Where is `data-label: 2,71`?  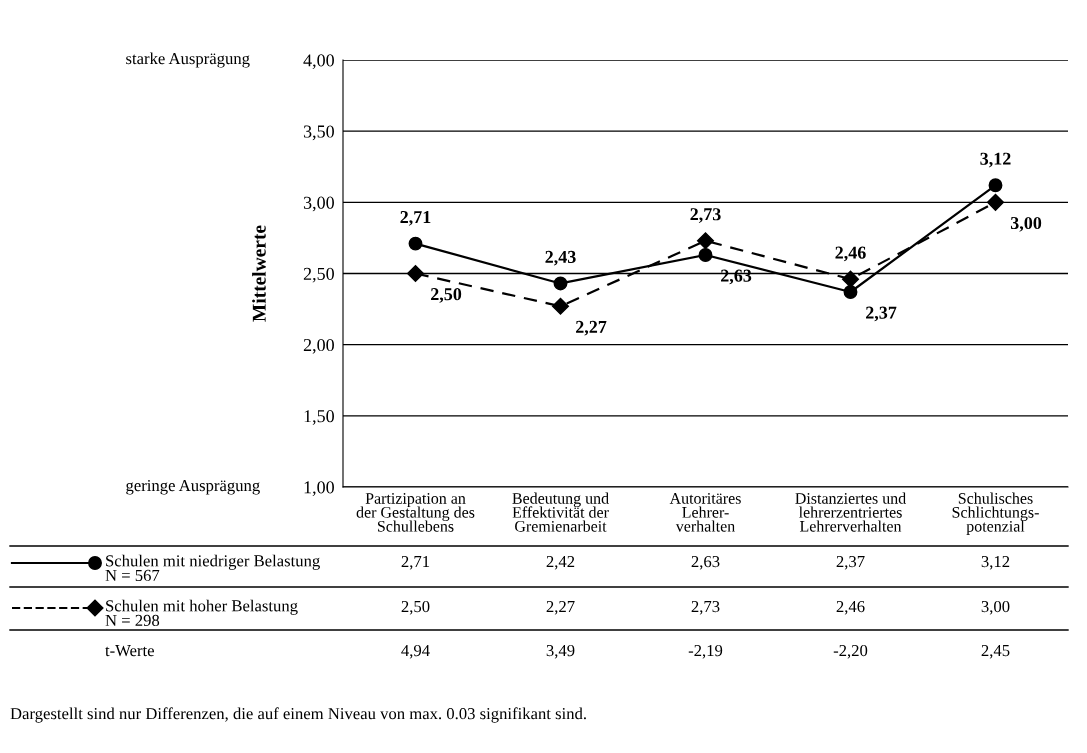 data-label: 2,71 is located at coordinates (415, 218).